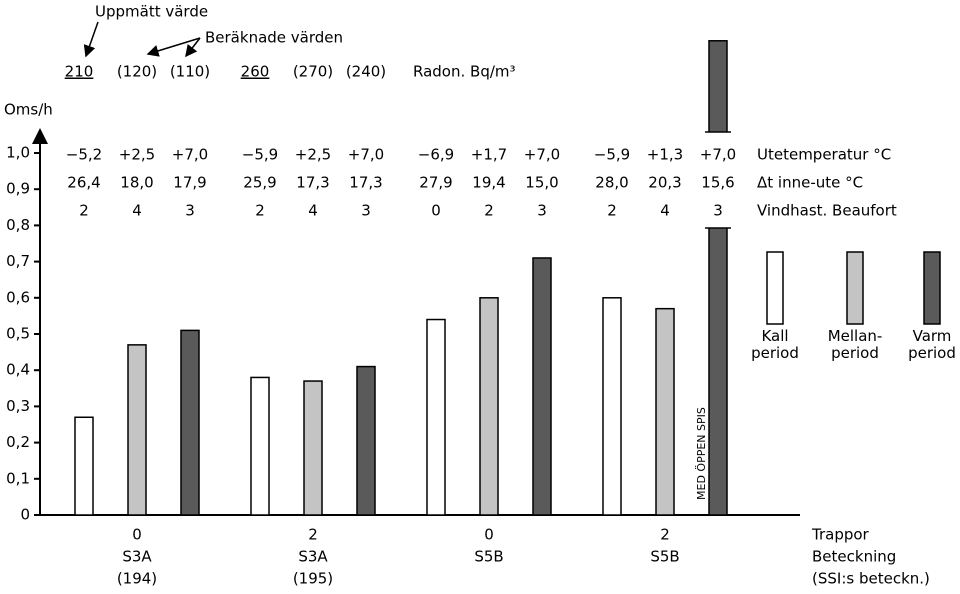 This screenshot has height=594, width=960. I want to click on y-tick-label: 0,9, so click(18, 189).